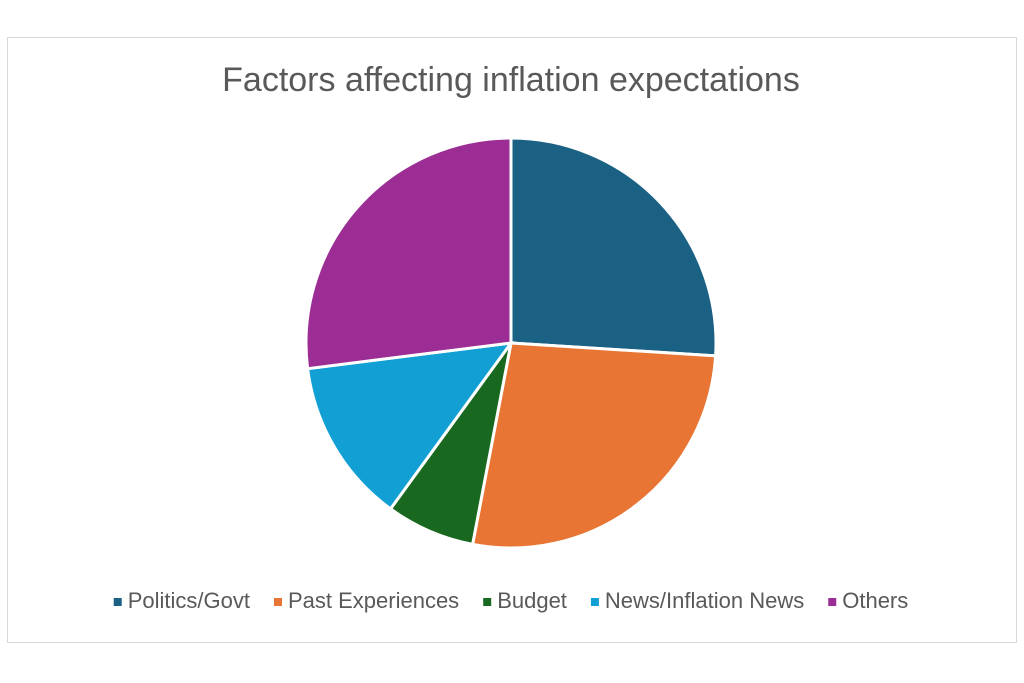 The width and height of the screenshot is (1024, 683). What do you see at coordinates (189, 600) in the screenshot?
I see `legend-label: Politics/Govt` at bounding box center [189, 600].